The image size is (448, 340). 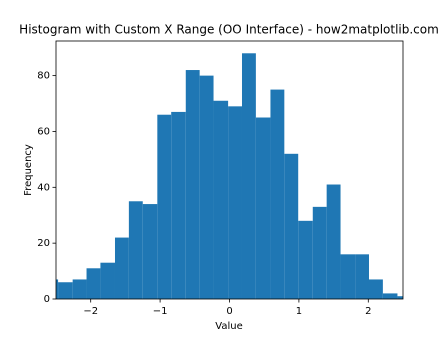 I want to click on x-tick-label: −1, so click(x=160, y=311).